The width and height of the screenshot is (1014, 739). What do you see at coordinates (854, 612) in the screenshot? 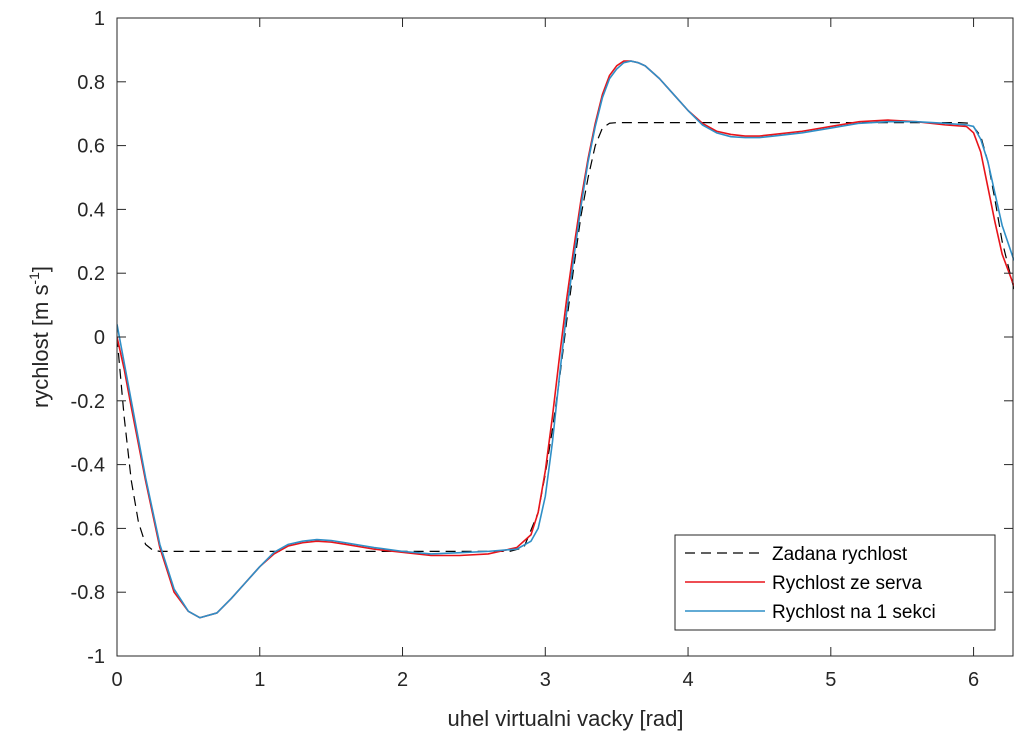
I see `legend-label-3: Rychlost na 1 sekci` at bounding box center [854, 612].